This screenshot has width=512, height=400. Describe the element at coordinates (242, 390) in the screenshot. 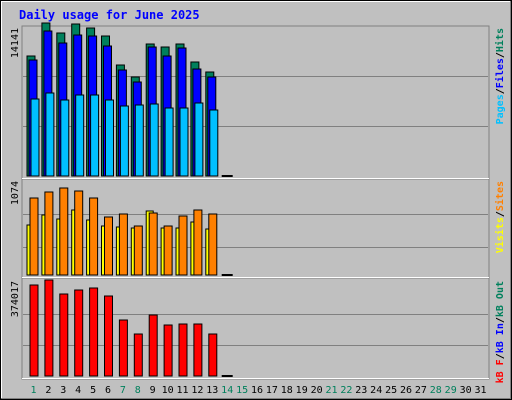

I see `day-label: 15` at that location.